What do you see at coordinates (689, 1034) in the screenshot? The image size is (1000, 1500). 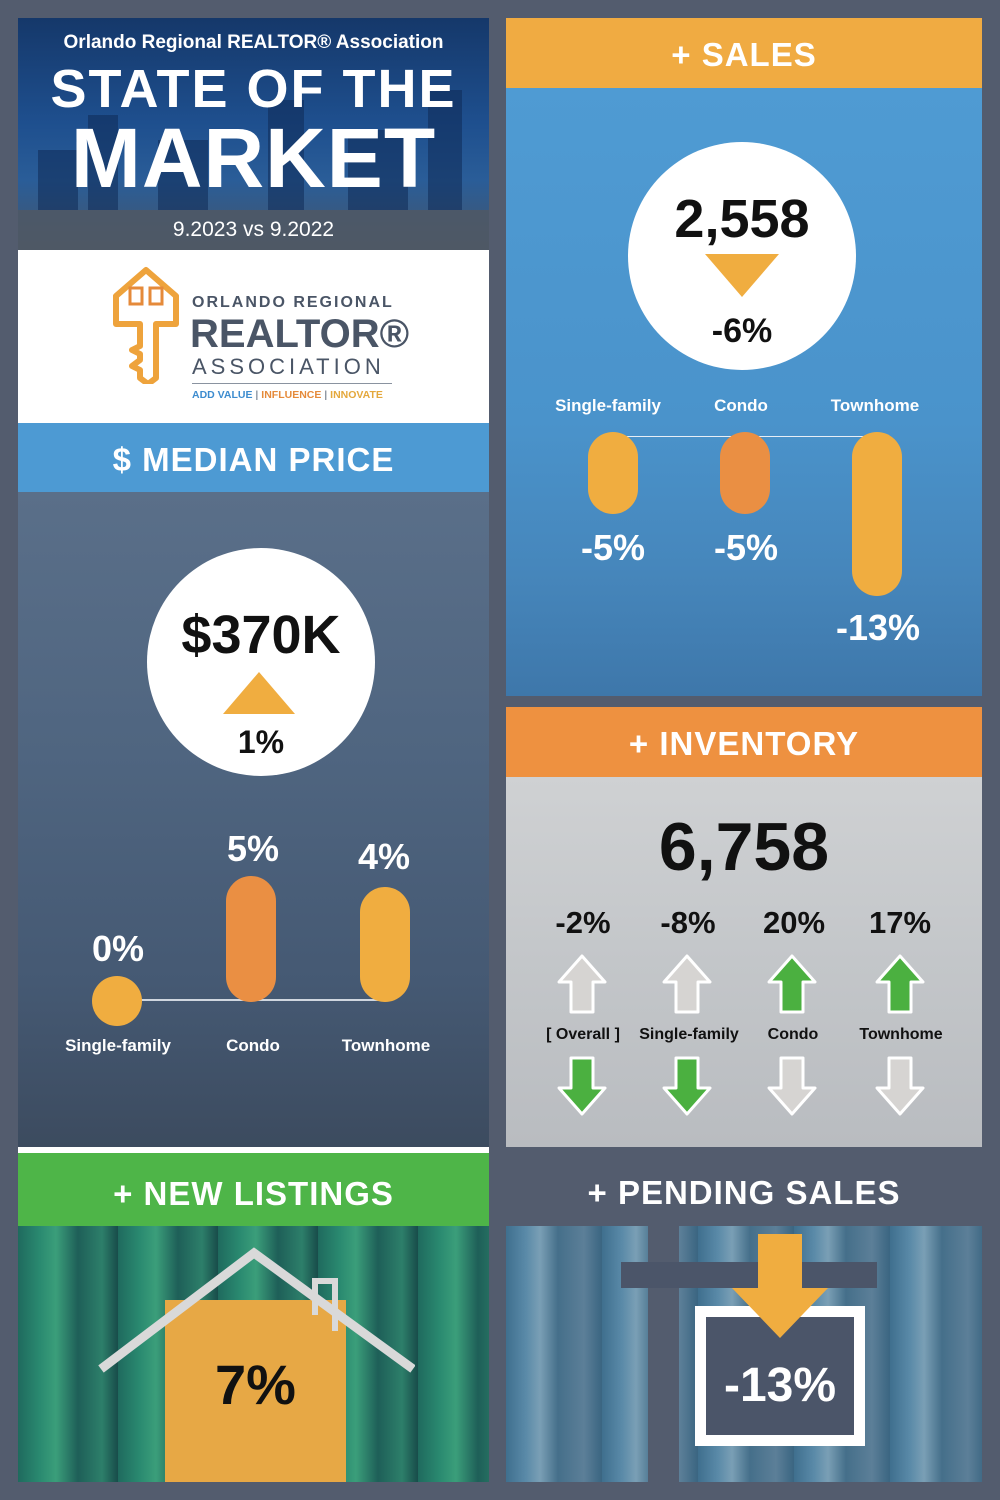 I see `inventory-single-family-label: Single-family` at bounding box center [689, 1034].